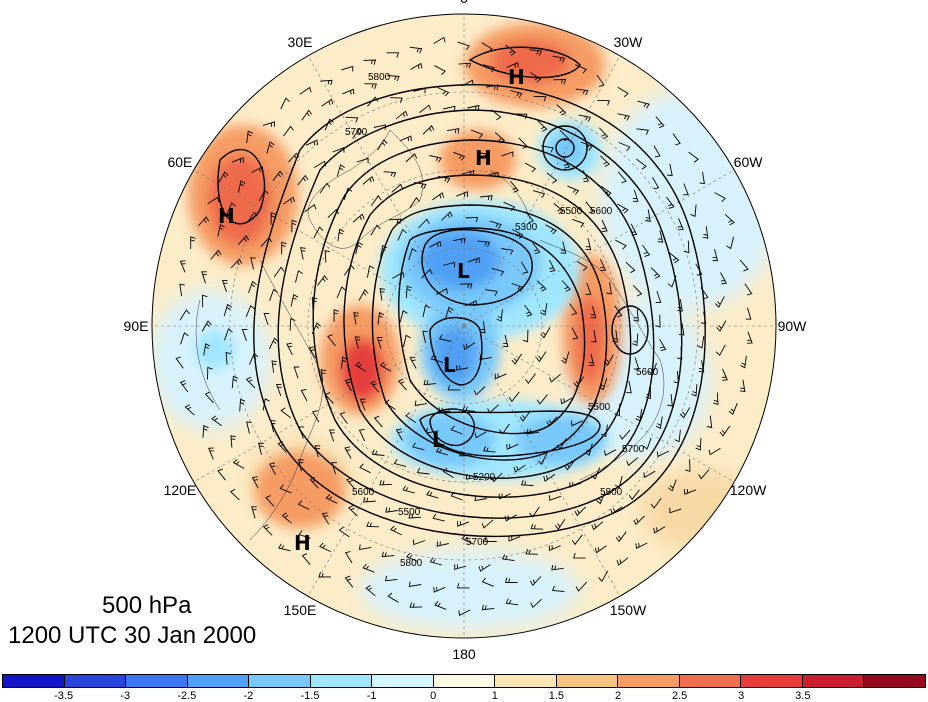 The width and height of the screenshot is (928, 702). I want to click on longitude-label: 60E, so click(179, 162).